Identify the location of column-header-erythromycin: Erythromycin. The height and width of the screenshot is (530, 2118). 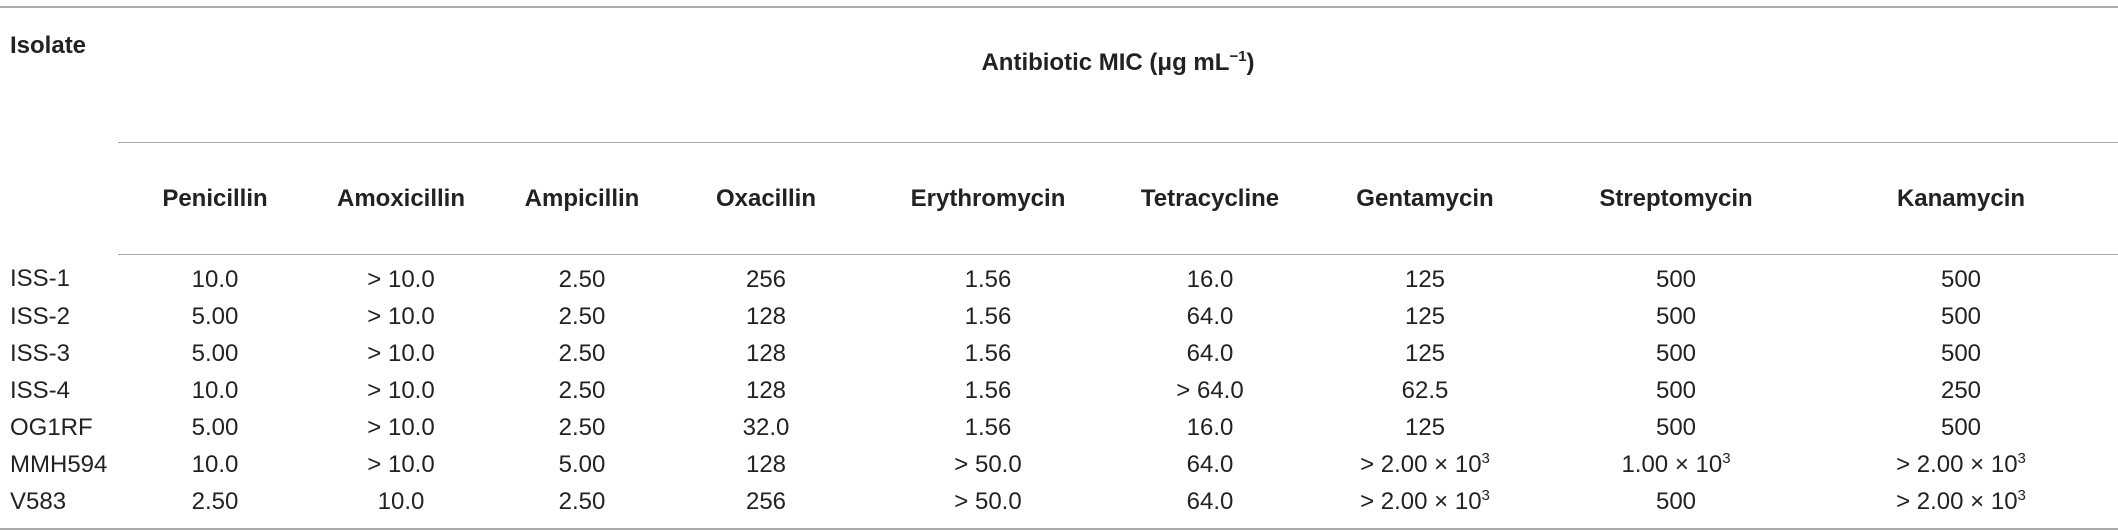
(988, 198).